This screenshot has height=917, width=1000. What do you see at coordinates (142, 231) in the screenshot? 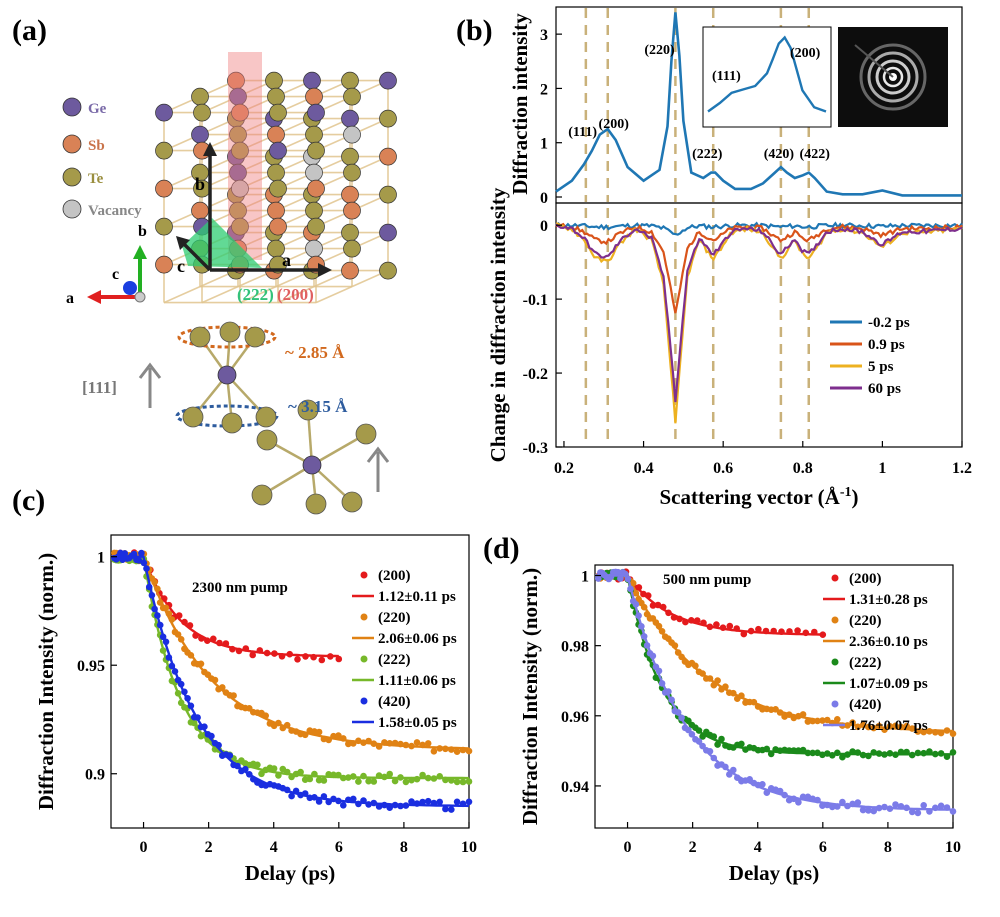
I see `triad-b-label: b` at bounding box center [142, 231].